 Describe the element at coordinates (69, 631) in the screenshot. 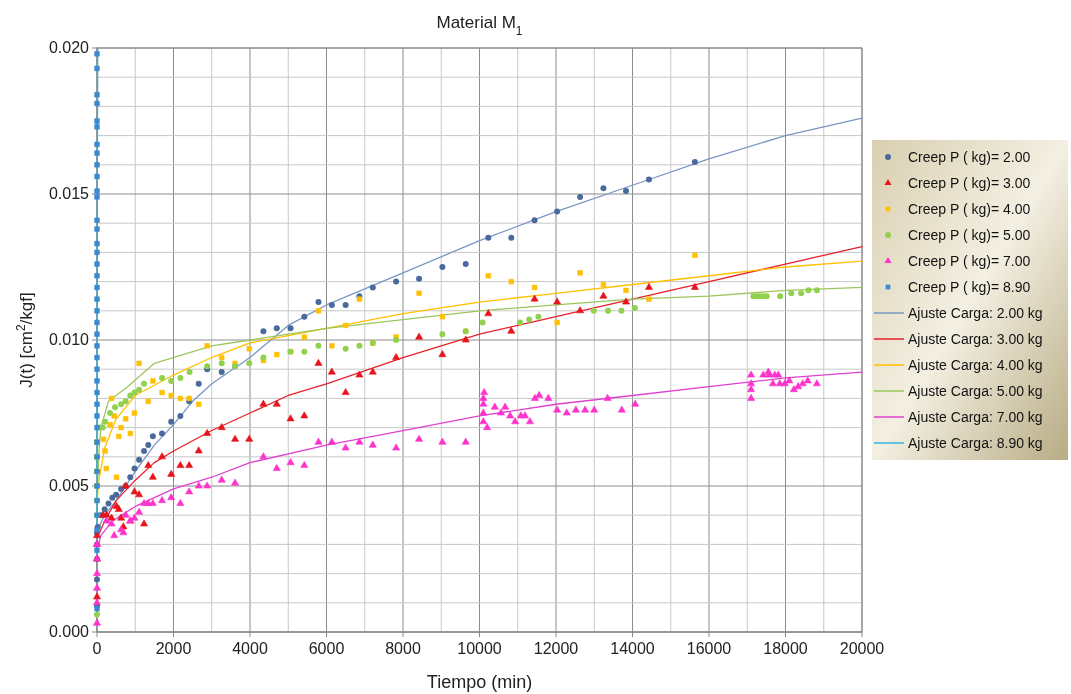

I see `y-tick-label: 0.000` at that location.